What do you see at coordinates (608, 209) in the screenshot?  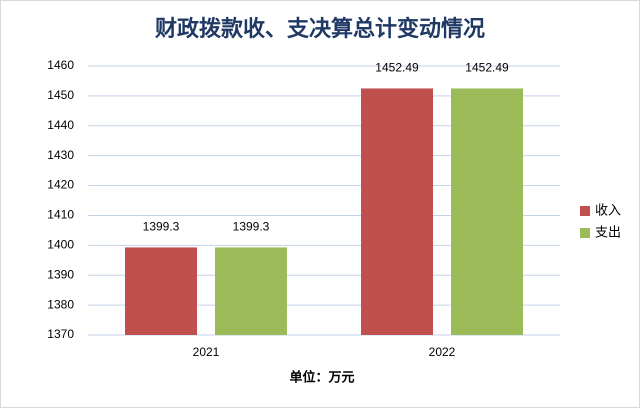 I see `legend-label: 收入` at bounding box center [608, 209].